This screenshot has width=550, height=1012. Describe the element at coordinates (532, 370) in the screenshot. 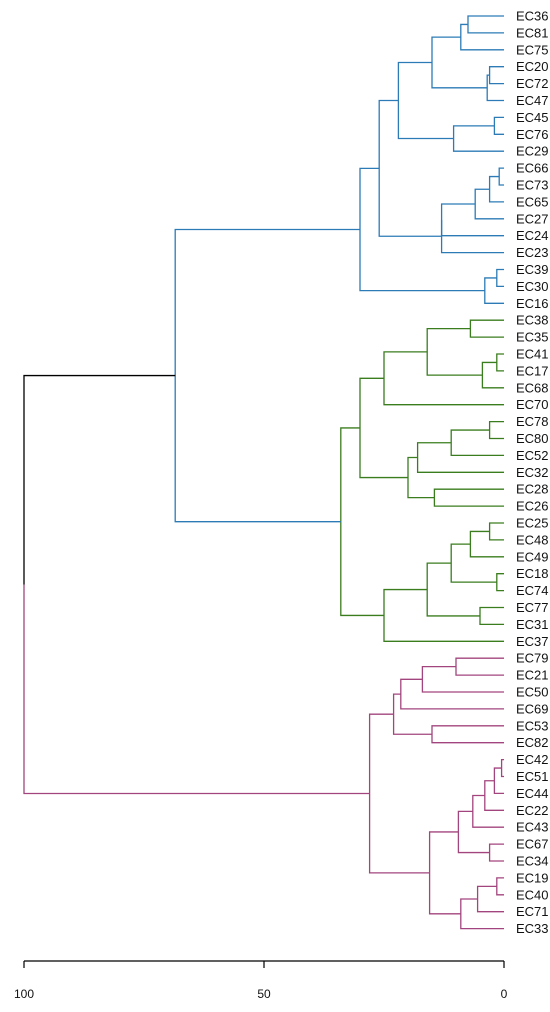

I see `leaf-label-ec17: EC17` at that location.